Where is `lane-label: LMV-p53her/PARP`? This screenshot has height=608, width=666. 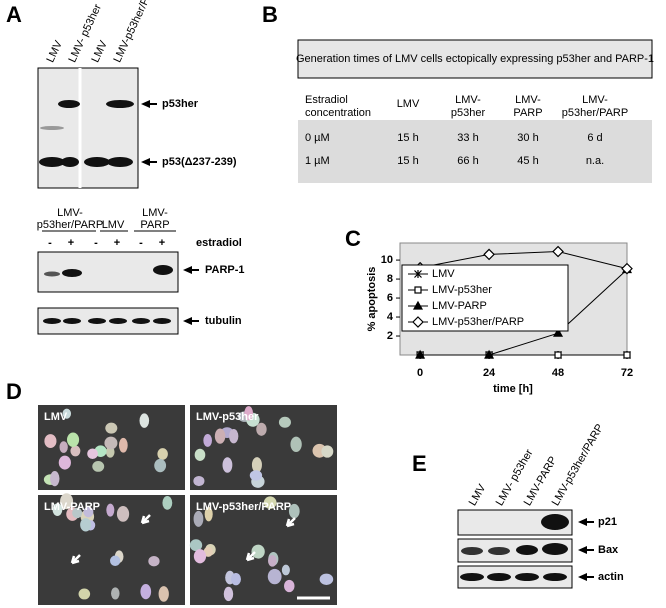 lane-label: LMV-p53her/PARP is located at coordinates (578, 465).